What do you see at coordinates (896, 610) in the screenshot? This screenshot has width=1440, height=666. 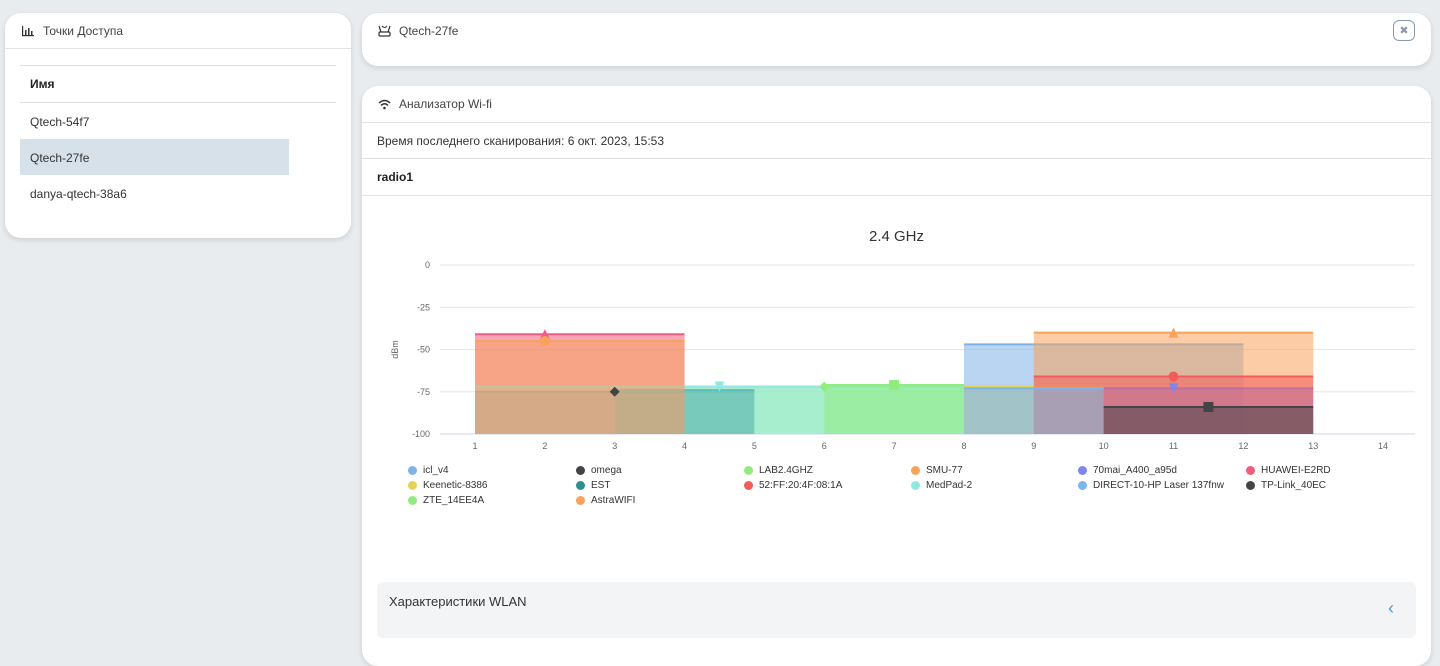 I see `wlan-section: Характеристики WLAN ‹` at bounding box center [896, 610].